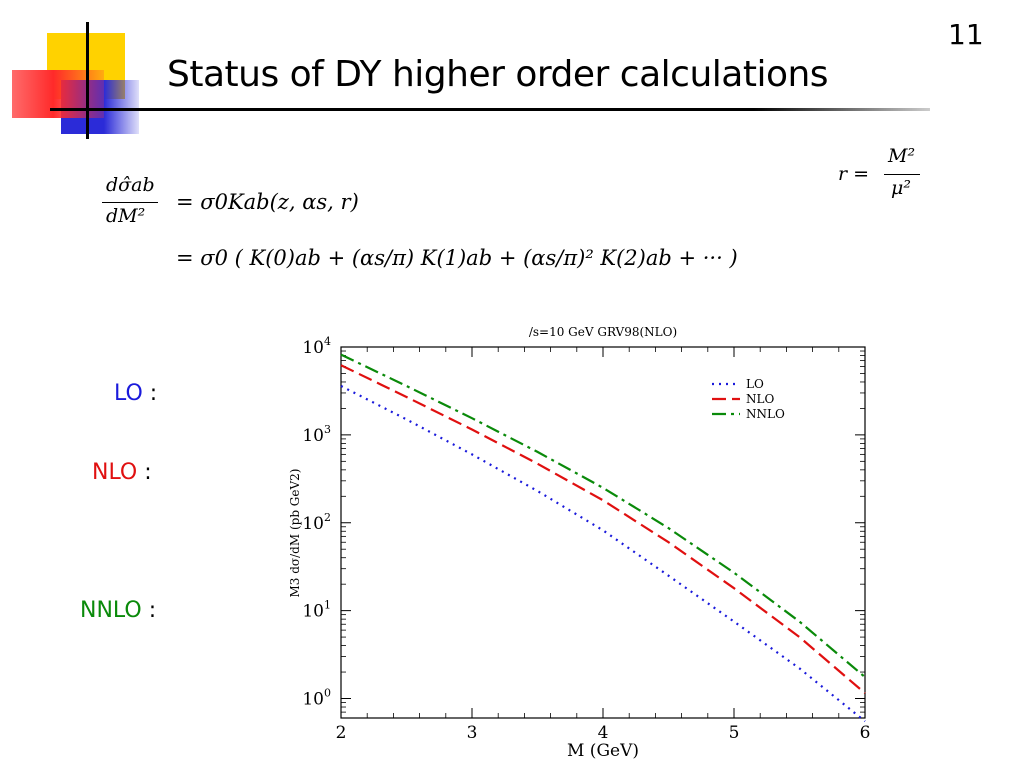  Describe the element at coordinates (755, 384) in the screenshot. I see `legend-label-lo: LO` at that location.